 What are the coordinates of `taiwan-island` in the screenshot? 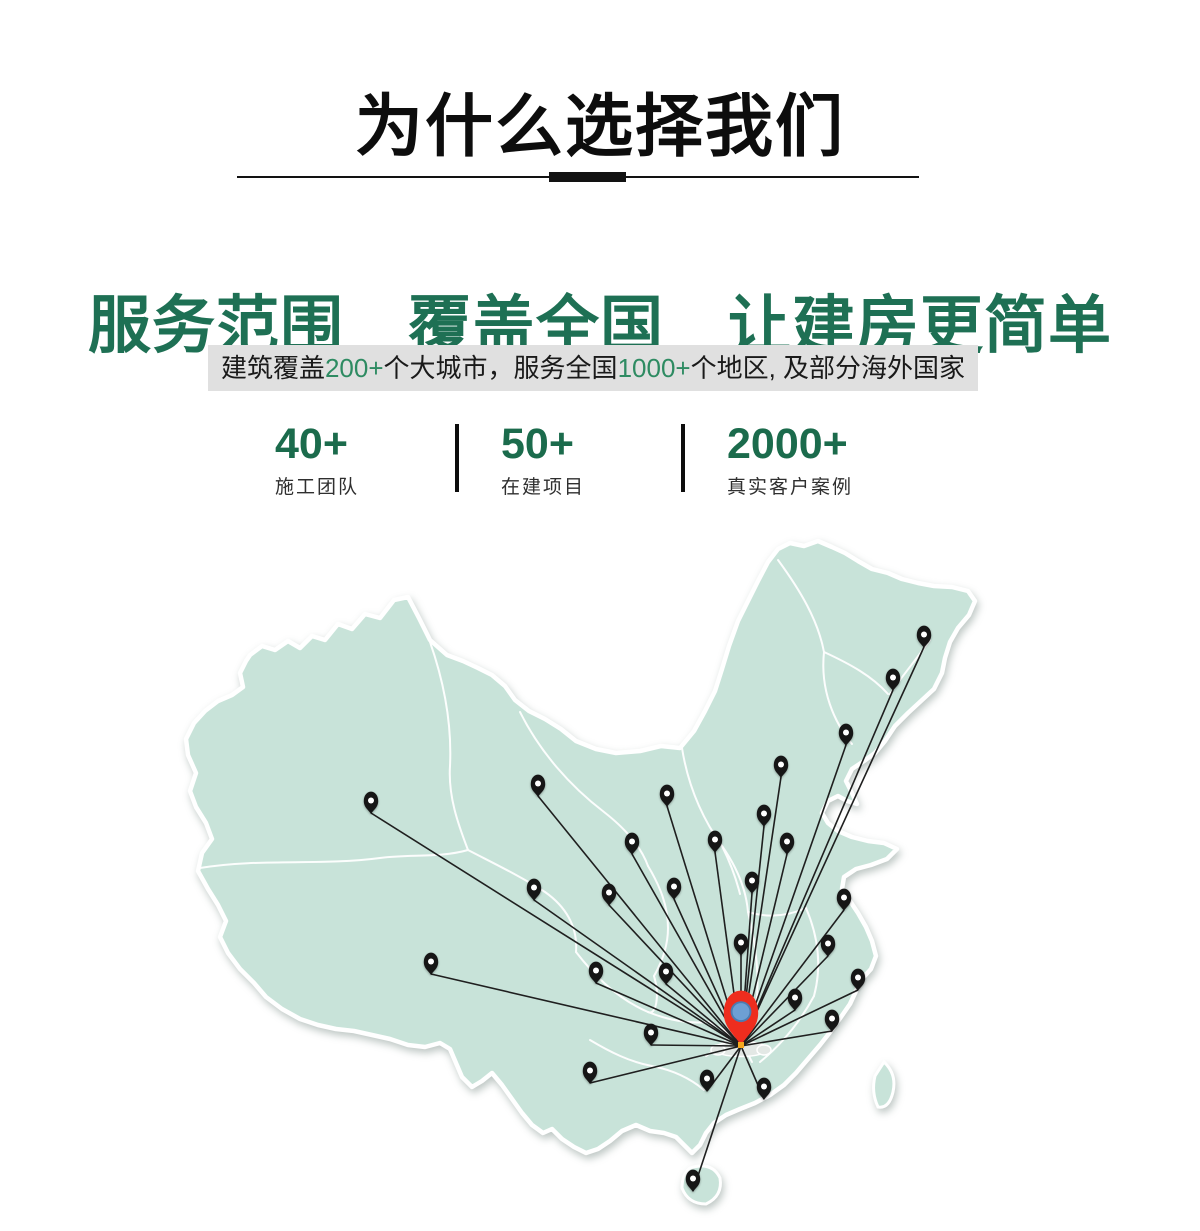 It's located at (884, 1084).